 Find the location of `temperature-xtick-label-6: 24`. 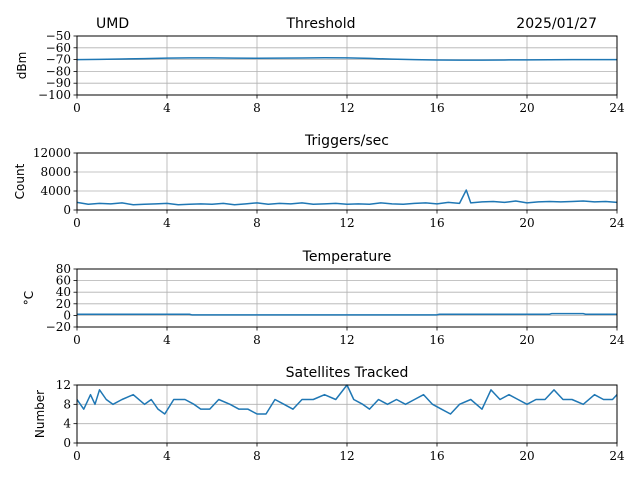

temperature-xtick-label-6: 24 is located at coordinates (617, 340).